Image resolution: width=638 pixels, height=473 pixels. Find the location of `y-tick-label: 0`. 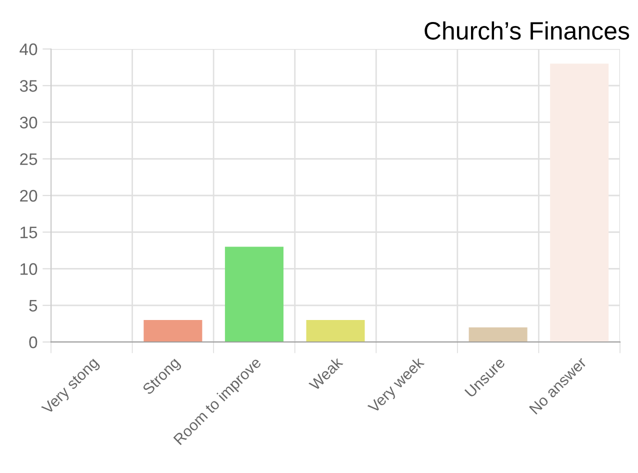

y-tick-label: 0 is located at coordinates (33, 342).